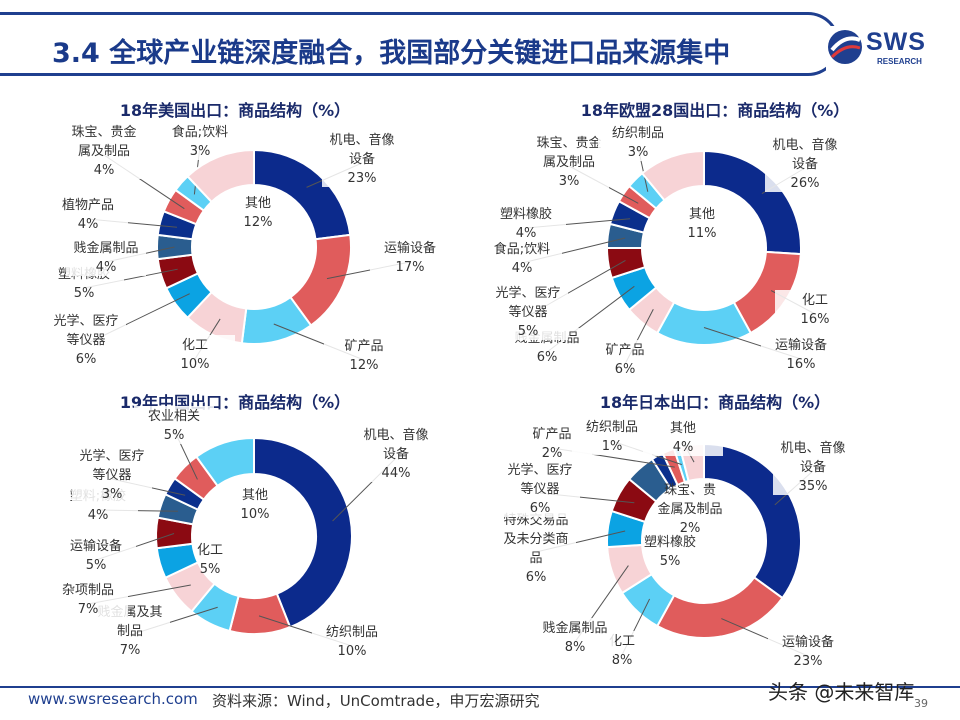  I want to click on slice-label: 贱金属制品 4%, so click(105, 257).